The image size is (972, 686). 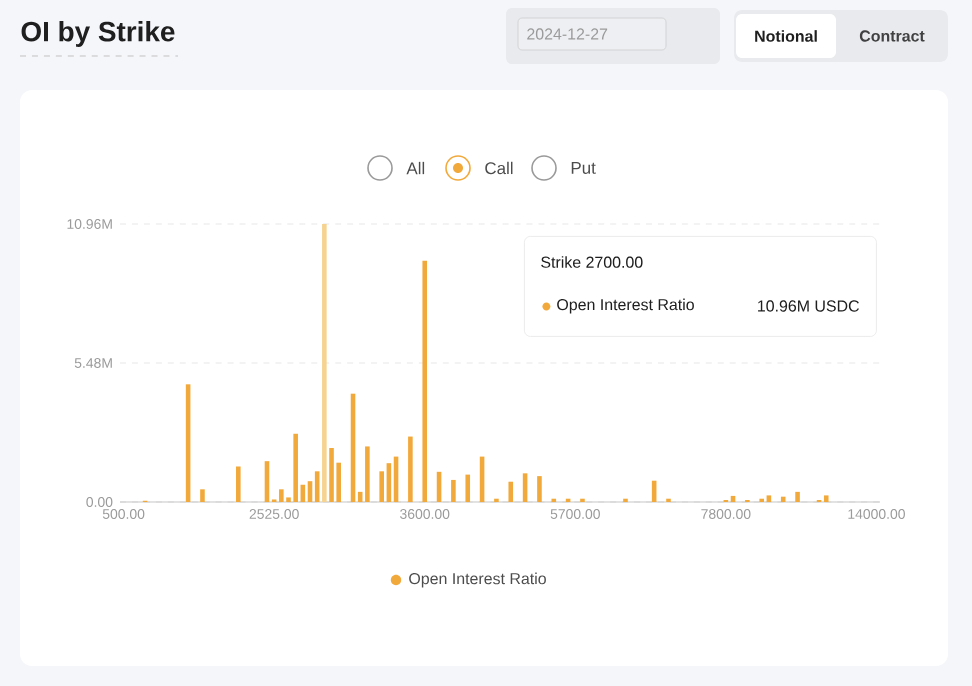 I want to click on text: Put, so click(x=583, y=168).